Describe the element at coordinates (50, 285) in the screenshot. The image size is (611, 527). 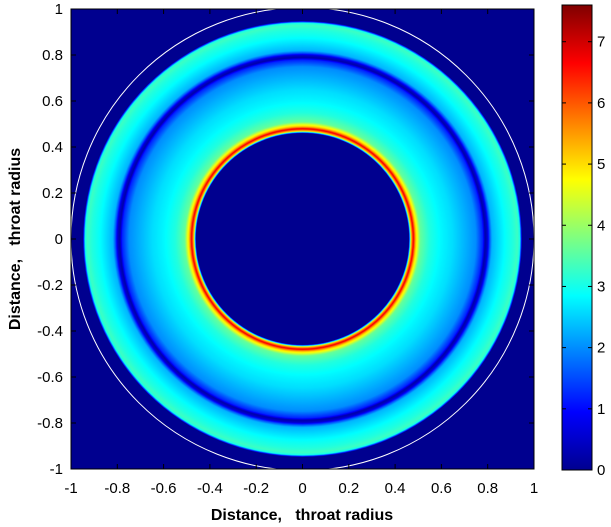
I see `y-tick-label: -0.2` at that location.